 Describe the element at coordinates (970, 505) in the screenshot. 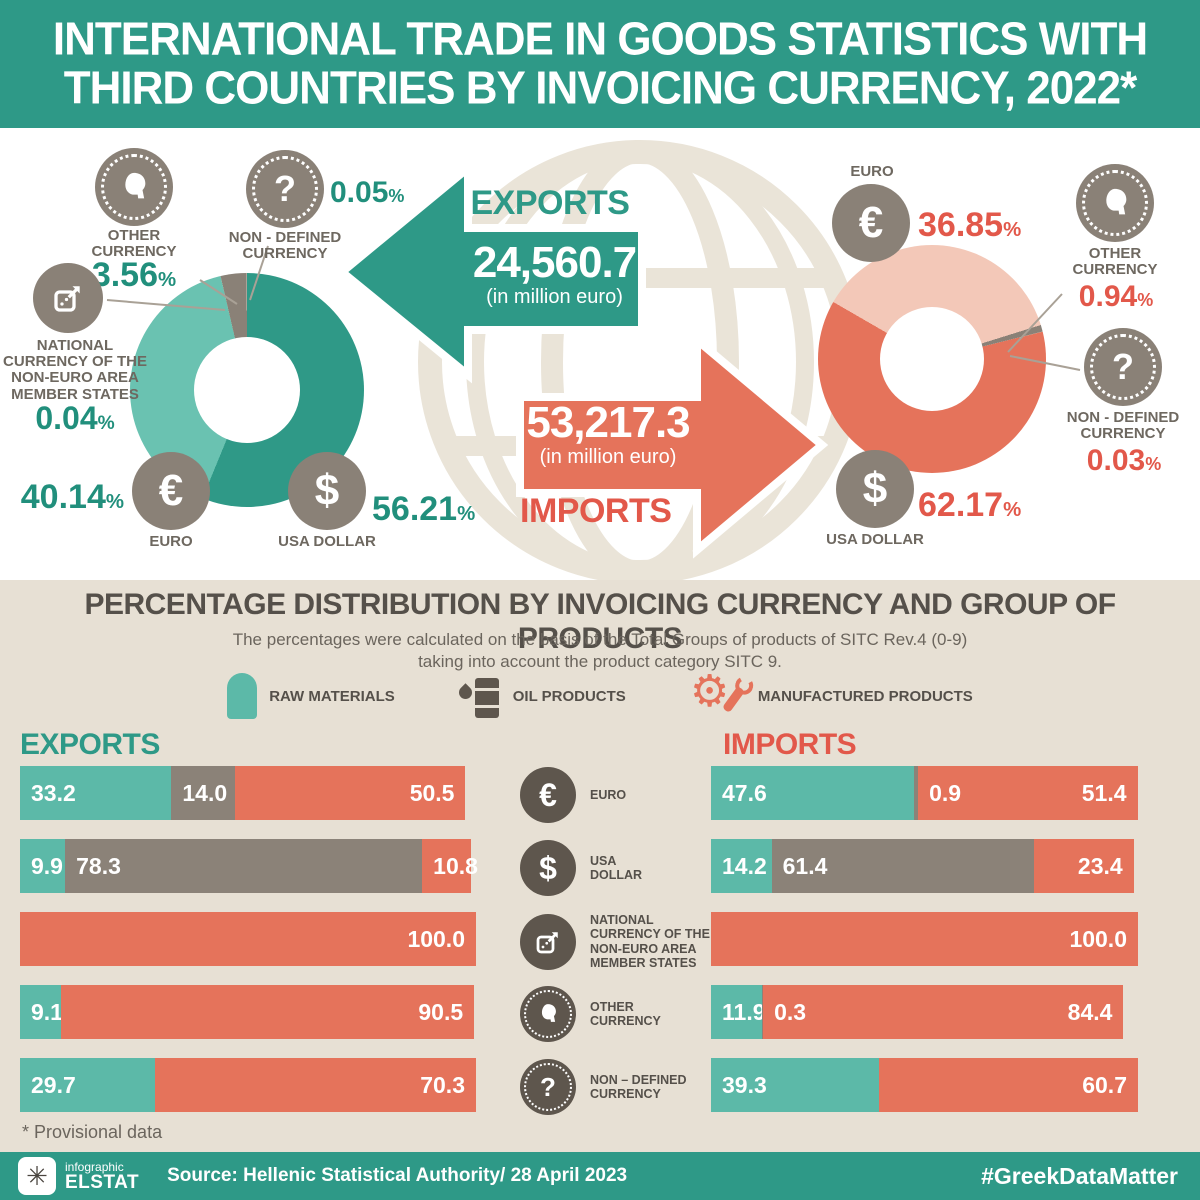

I see `imports-usd-value: 62.17%` at that location.